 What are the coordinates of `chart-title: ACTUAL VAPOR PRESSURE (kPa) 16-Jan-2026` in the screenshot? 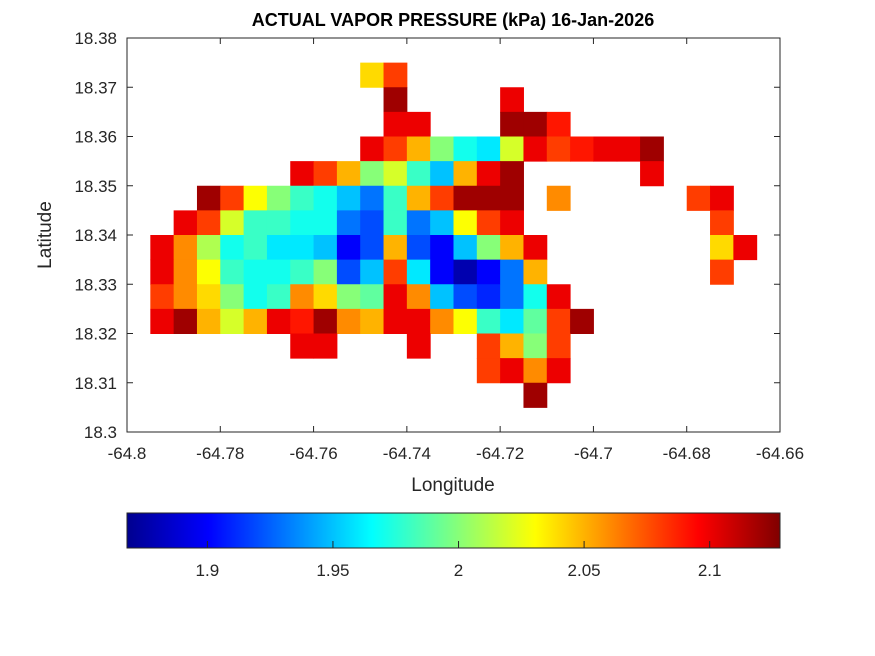 It's located at (453, 20).